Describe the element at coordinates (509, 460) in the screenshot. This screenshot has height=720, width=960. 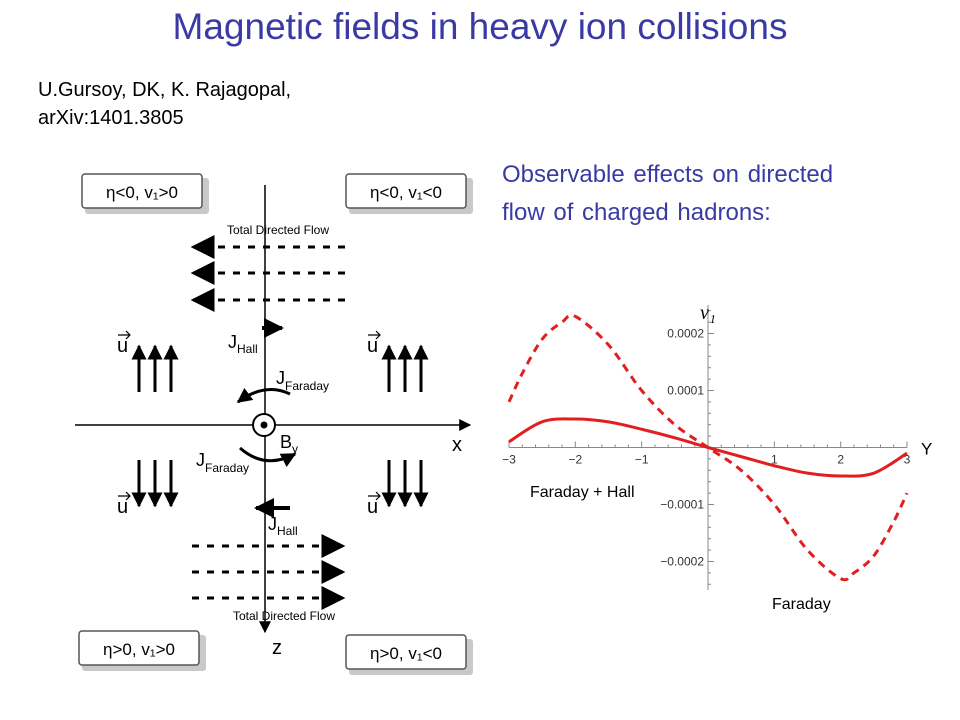
I see `chart-x-tick-label: −3` at that location.